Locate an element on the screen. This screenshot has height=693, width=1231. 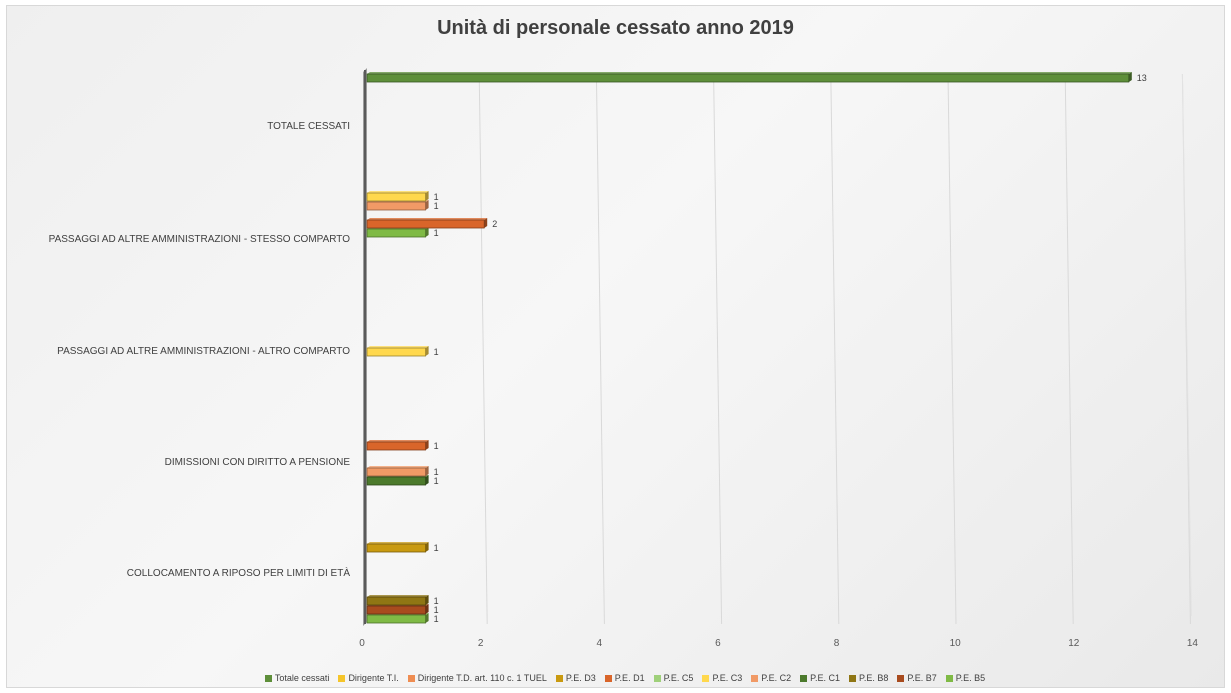
category-axis is located at coordinates (365, 347).